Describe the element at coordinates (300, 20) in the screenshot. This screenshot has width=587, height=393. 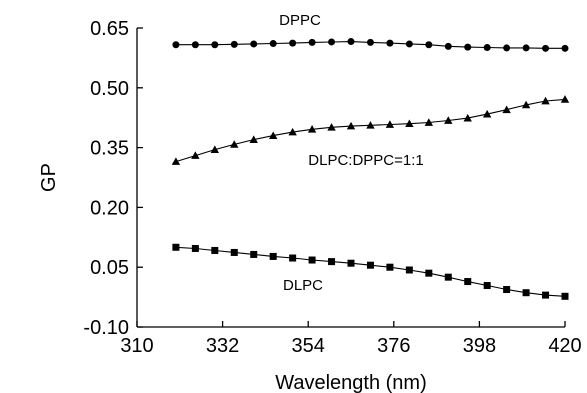
I see `series-label: DPPC` at that location.